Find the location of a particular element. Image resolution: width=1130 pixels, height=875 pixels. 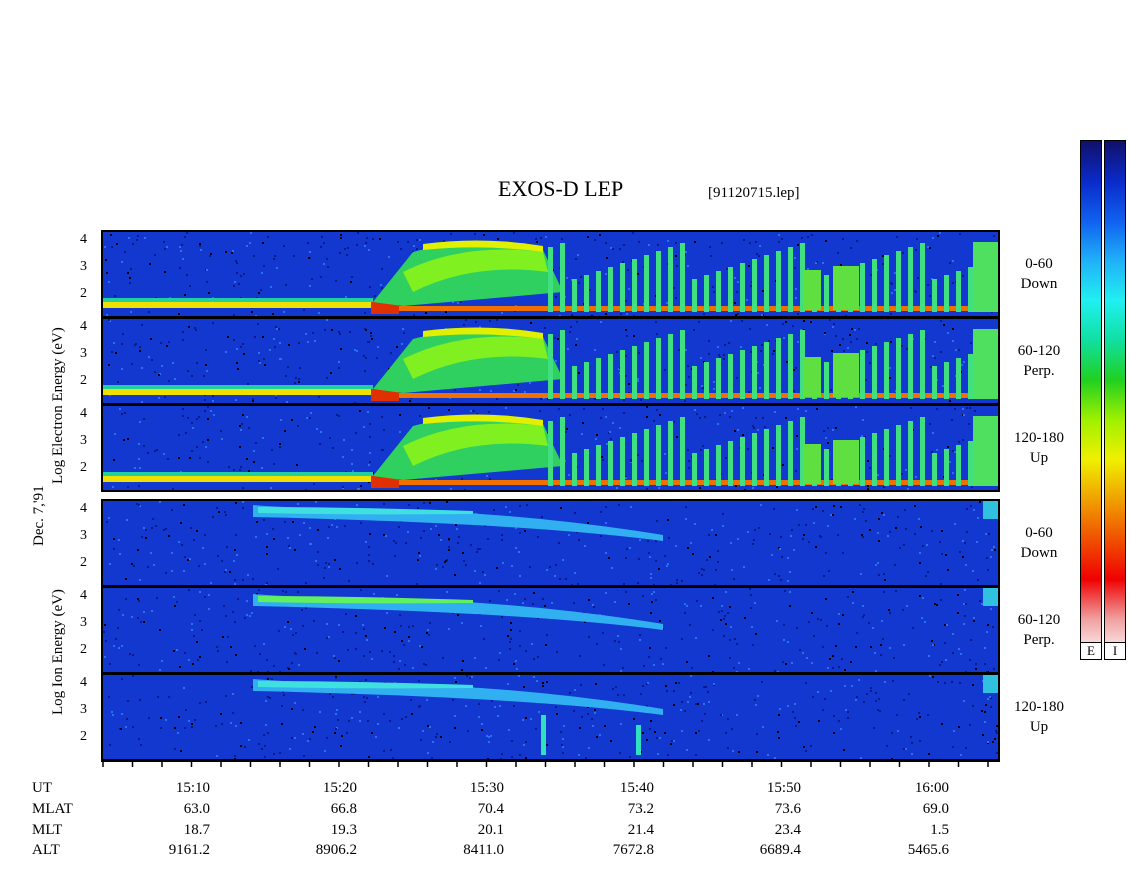

ut-value: 15:10 is located at coordinates (192, 788).